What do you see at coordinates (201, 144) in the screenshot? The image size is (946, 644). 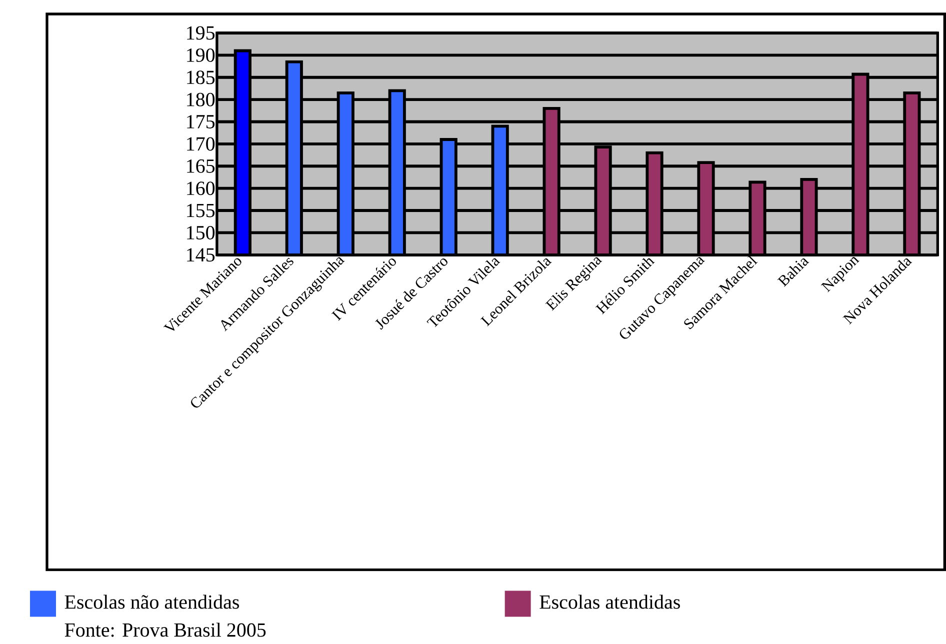 I see `y-tick-label: 170` at bounding box center [201, 144].